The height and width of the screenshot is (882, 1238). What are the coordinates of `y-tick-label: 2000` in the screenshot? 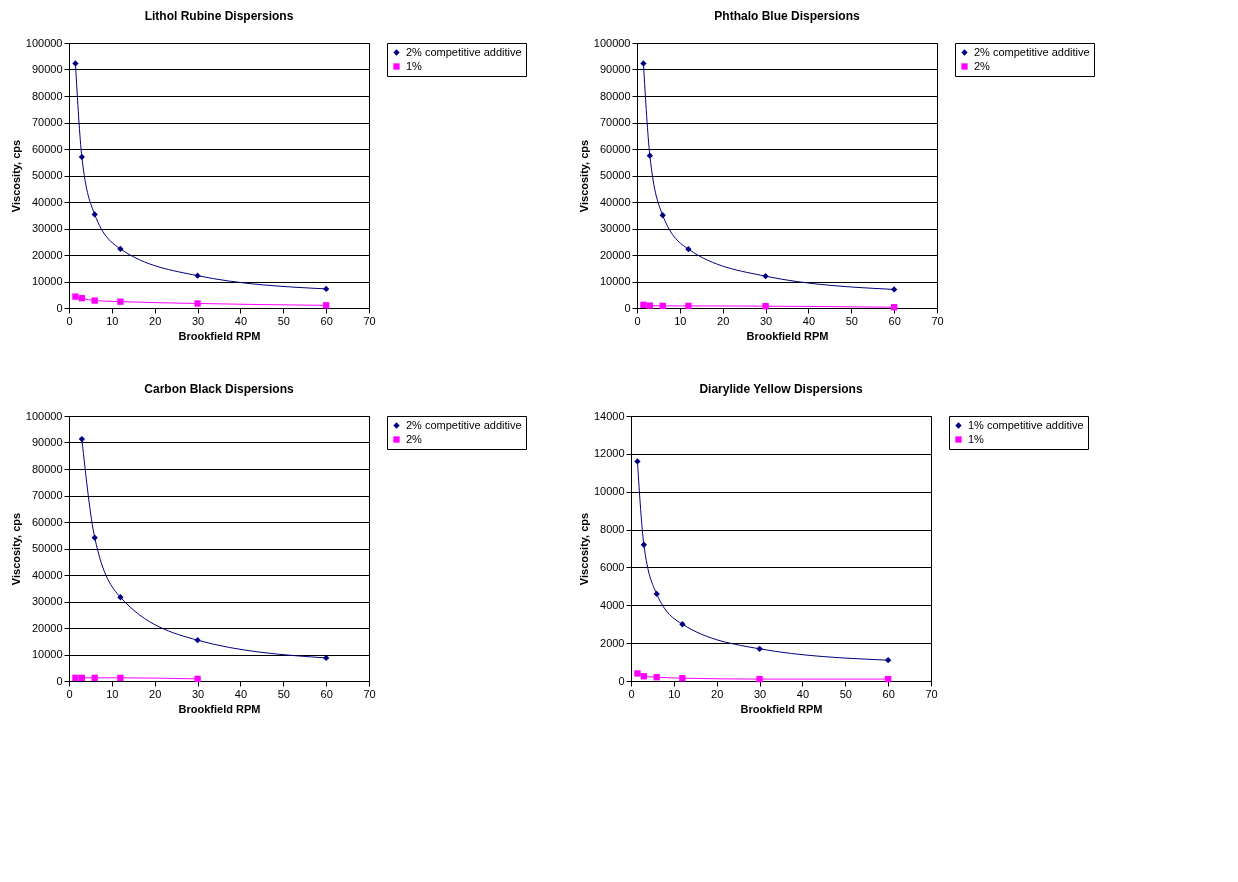 It's located at (612, 642).